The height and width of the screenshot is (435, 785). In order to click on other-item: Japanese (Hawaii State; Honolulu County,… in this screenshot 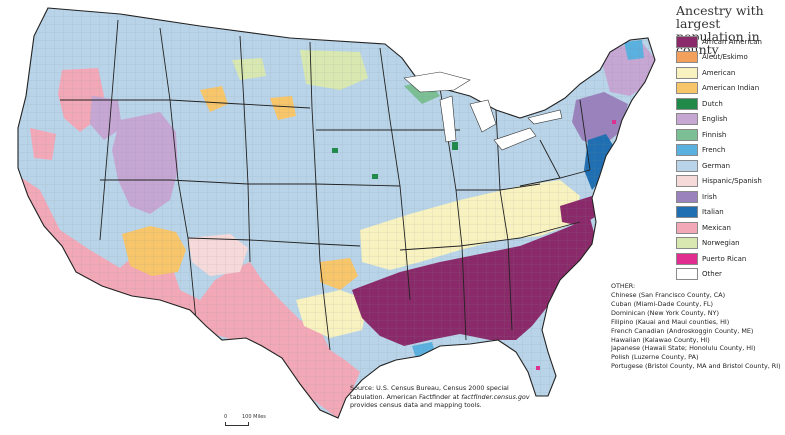, I will do `click(683, 348)`.